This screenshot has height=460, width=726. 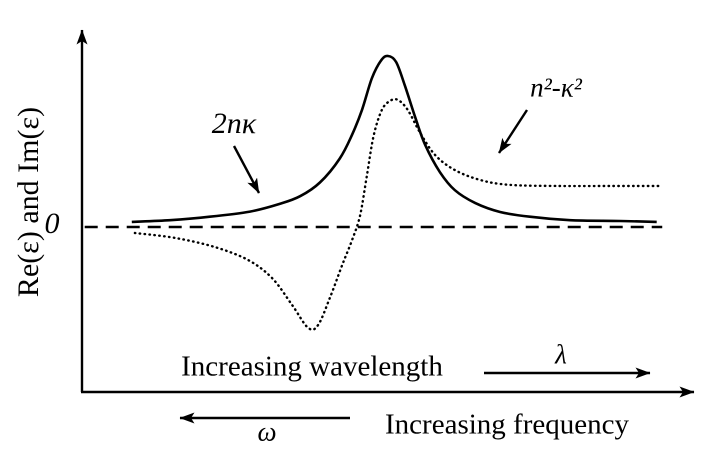 What do you see at coordinates (28, 202) in the screenshot?
I see `y-axis-label: Re(ε) and Im(ε)` at bounding box center [28, 202].